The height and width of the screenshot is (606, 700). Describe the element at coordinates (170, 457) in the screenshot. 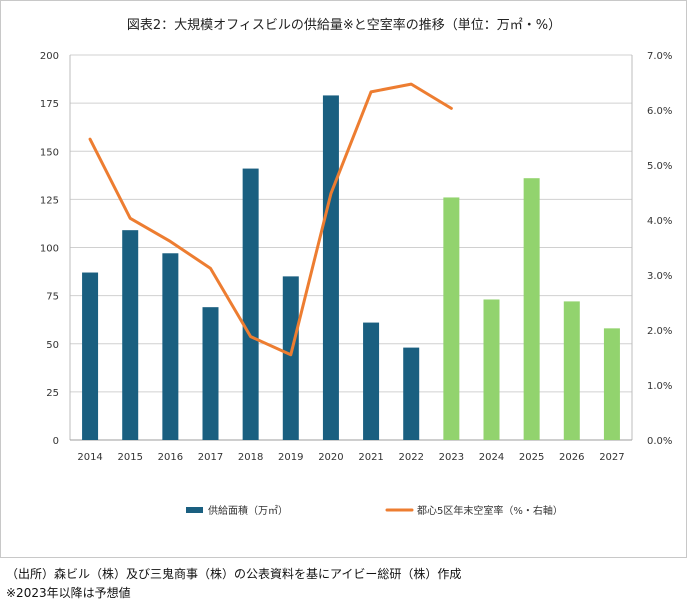

I see `x-tick-label: 2016` at that location.